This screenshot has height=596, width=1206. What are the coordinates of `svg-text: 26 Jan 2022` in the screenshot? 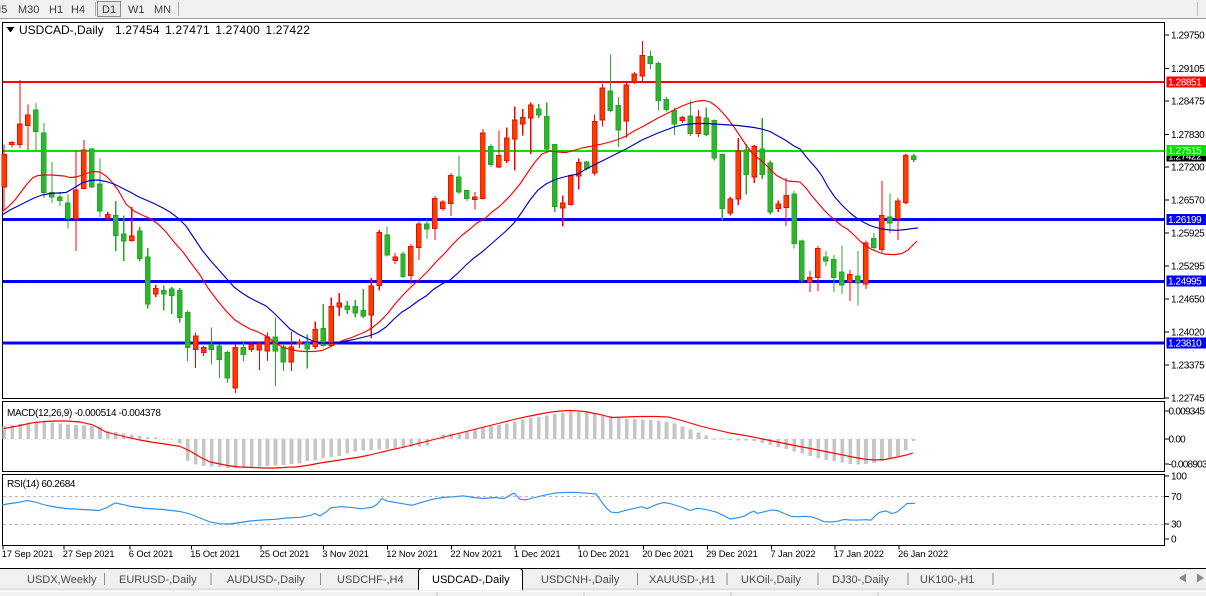 It's located at (923, 554).